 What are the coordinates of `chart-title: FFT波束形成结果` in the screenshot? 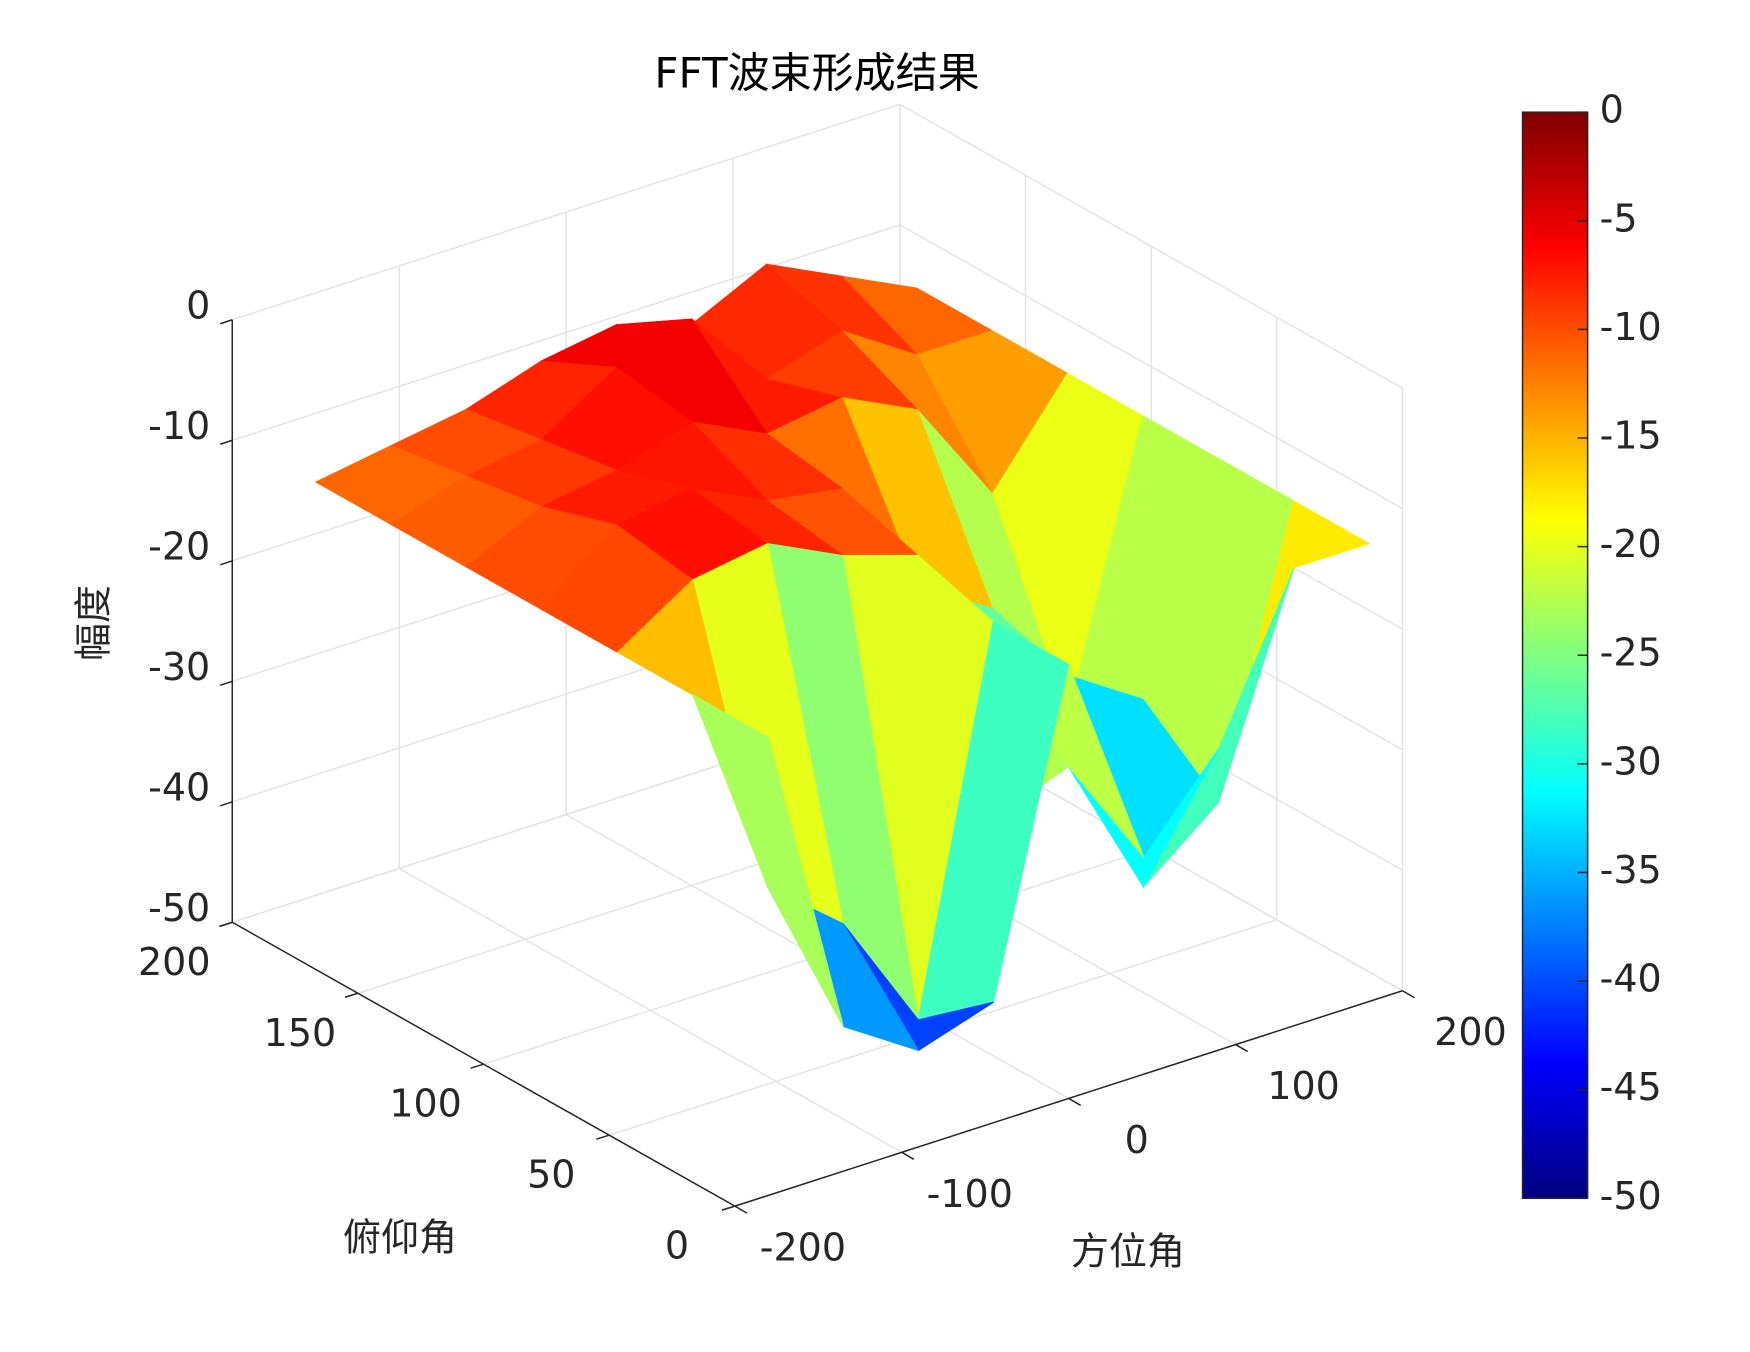 It's located at (816, 73).